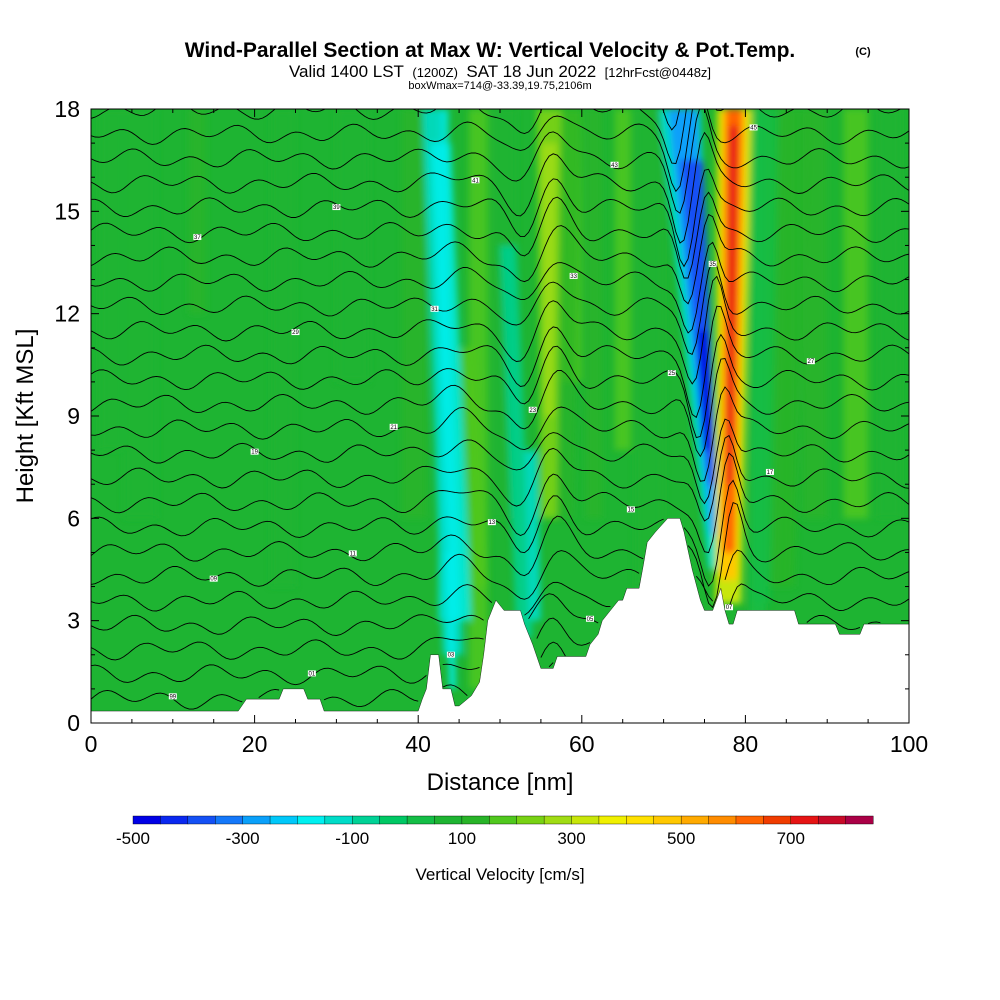 Image resolution: width=1000 pixels, height=1000 pixels. Describe the element at coordinates (67, 211) in the screenshot. I see `y-tick-label: 15` at that location.